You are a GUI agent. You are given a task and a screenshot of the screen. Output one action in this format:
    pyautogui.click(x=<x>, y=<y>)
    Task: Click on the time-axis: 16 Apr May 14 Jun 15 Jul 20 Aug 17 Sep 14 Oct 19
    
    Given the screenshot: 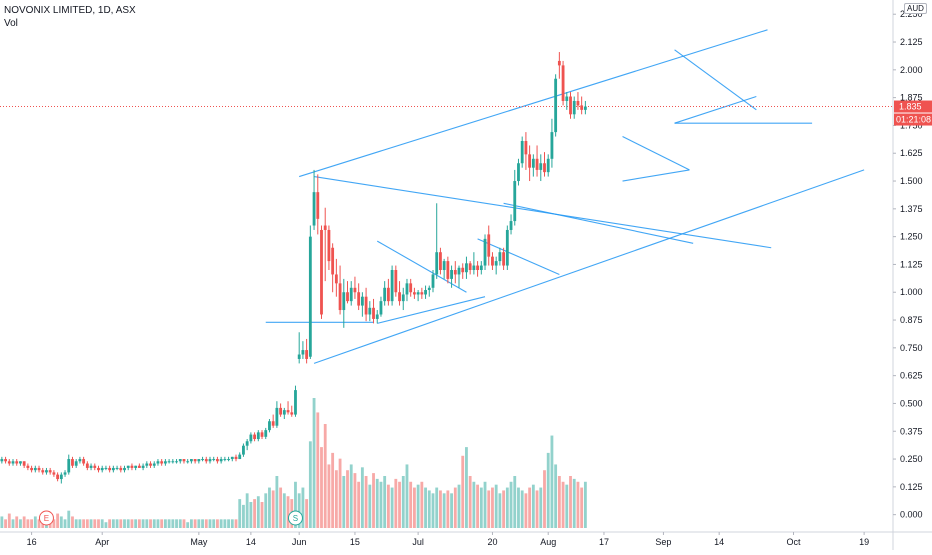 What is the action you would take?
    pyautogui.click(x=466, y=539)
    